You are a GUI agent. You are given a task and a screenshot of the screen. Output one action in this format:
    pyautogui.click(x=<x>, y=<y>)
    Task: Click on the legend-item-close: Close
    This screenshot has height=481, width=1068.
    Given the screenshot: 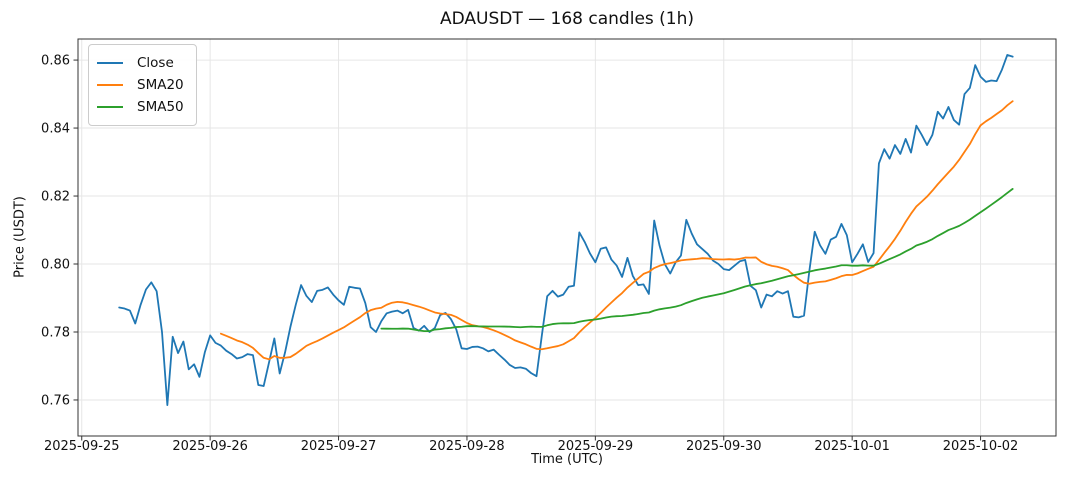 What is the action you would take?
    pyautogui.click(x=140, y=63)
    